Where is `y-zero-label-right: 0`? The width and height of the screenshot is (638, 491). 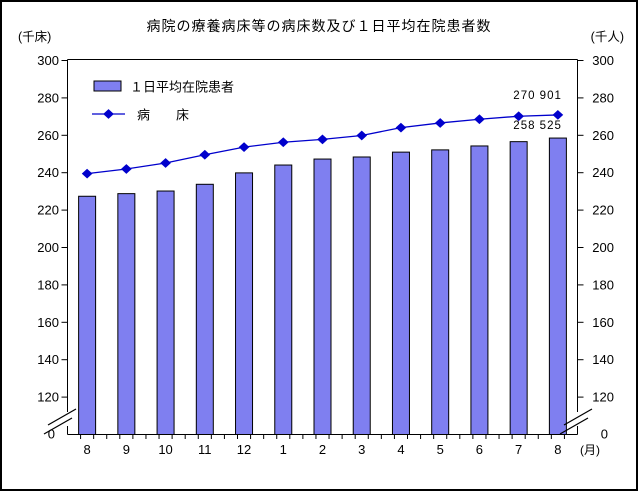 y-zero-label-right: 0 is located at coordinates (604, 434).